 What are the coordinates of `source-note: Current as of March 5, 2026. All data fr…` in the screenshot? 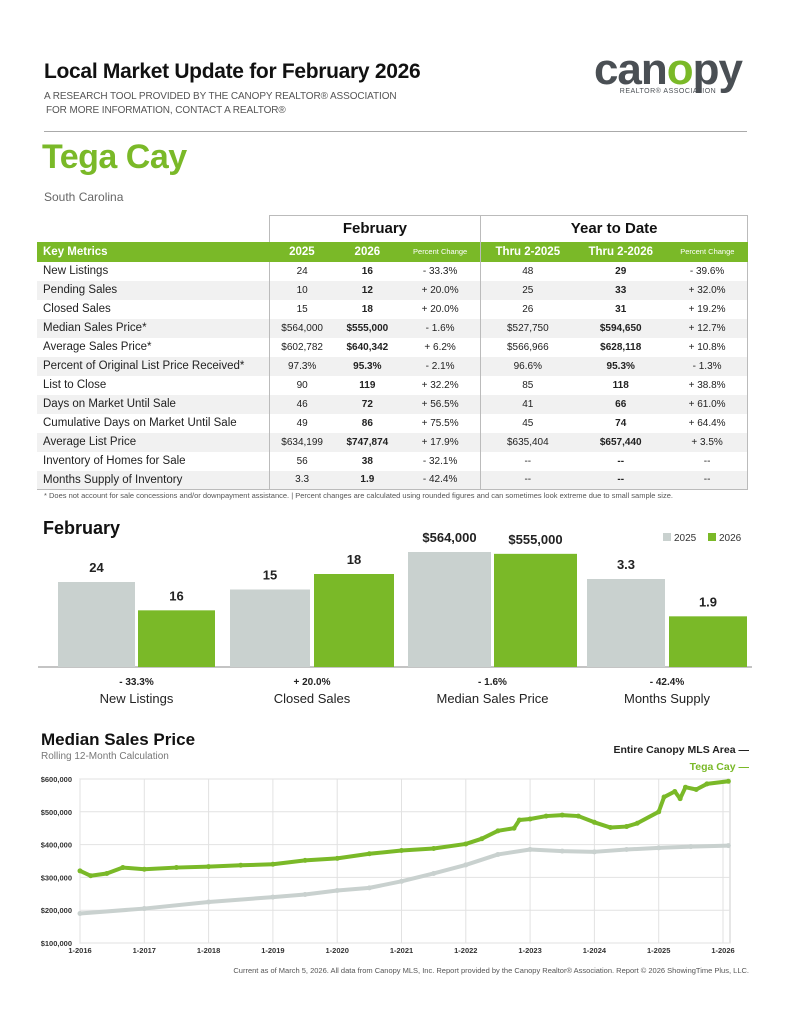 It's located at (491, 970).